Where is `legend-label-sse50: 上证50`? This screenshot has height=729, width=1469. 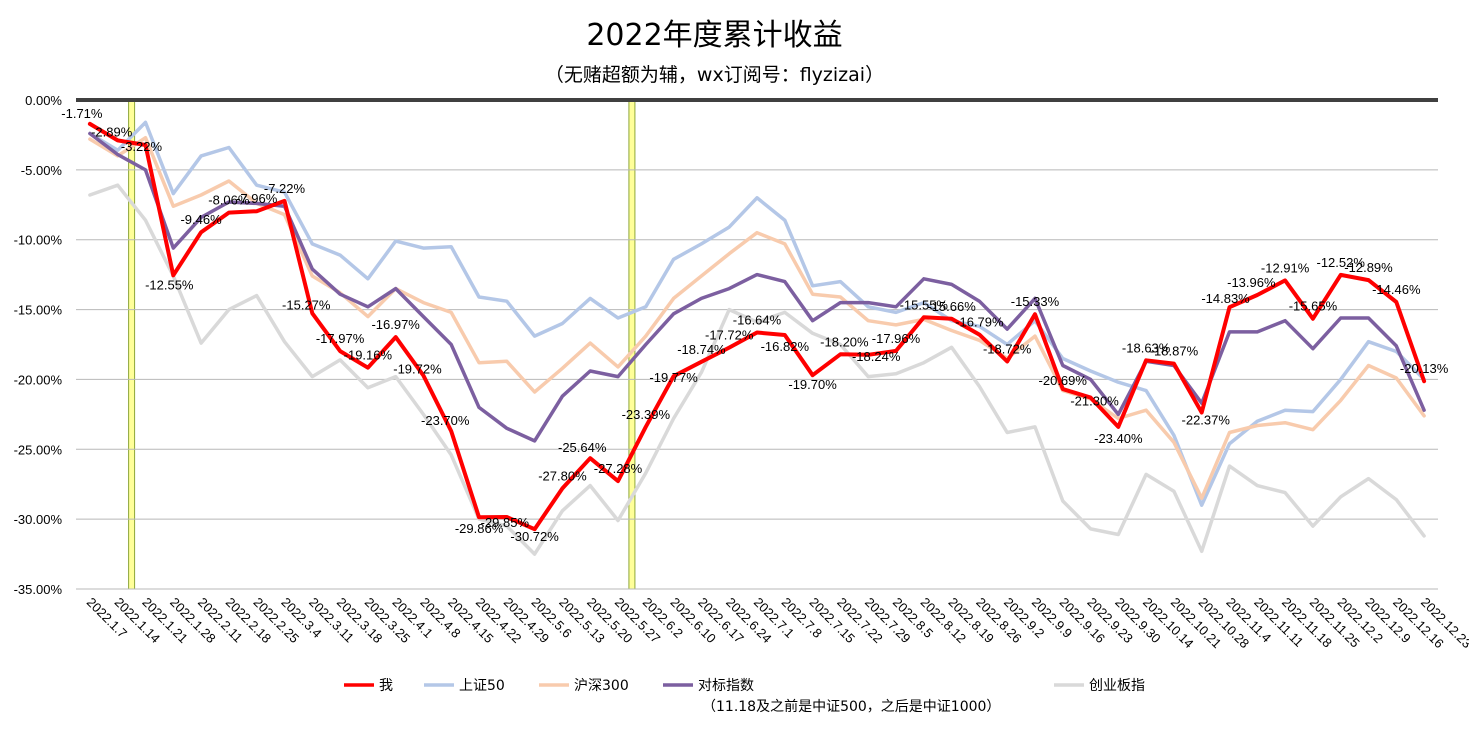 legend-label-sse50: 上证50 is located at coordinates (482, 686).